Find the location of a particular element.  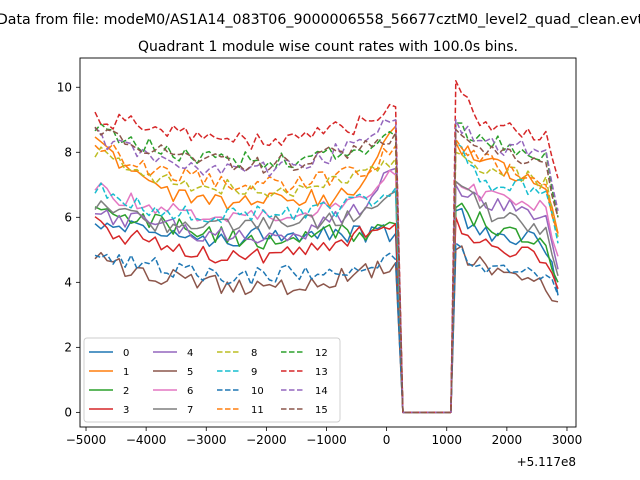

legend-label-14: 14 is located at coordinates (321, 391).